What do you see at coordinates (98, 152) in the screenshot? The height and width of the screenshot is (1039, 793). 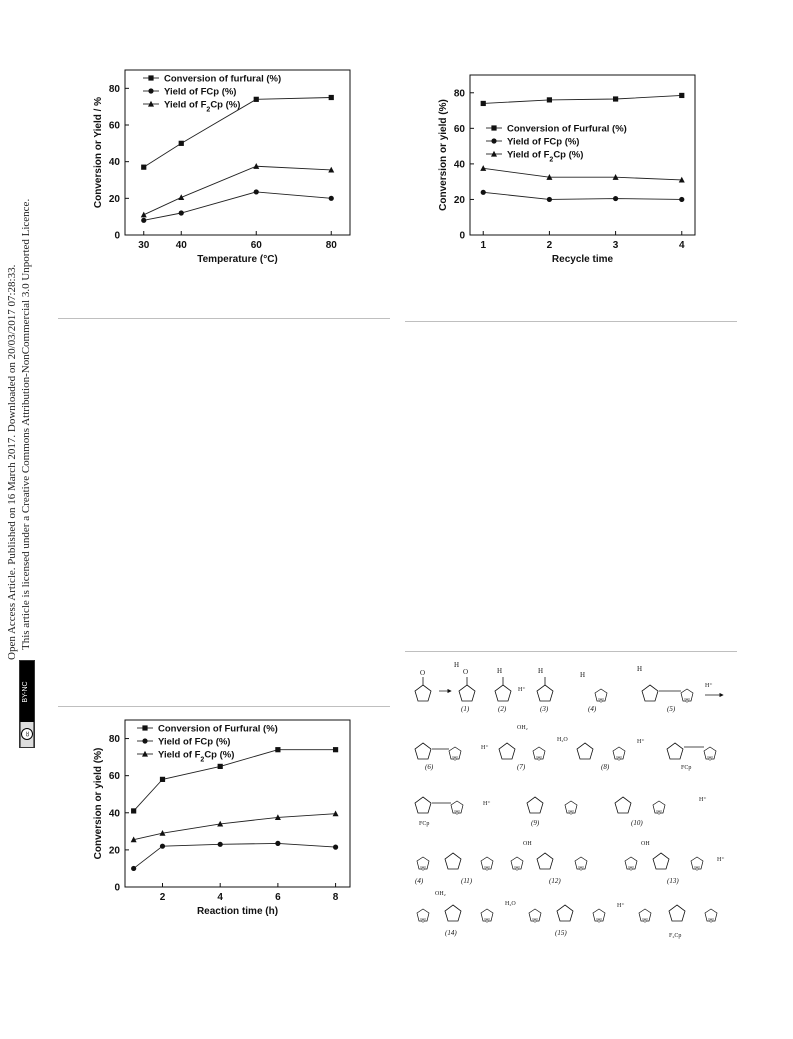 I see `y-axis-label: Conversion or Yield / %` at bounding box center [98, 152].